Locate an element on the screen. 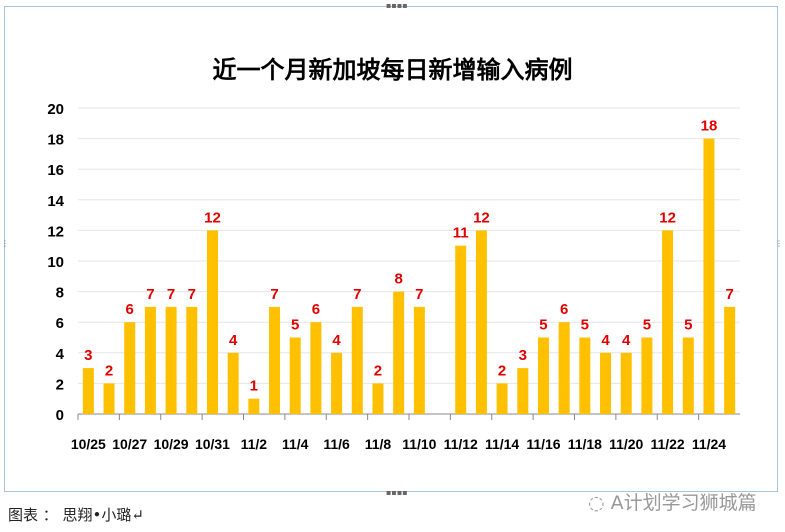  x-tick-label: 10/25 is located at coordinates (88, 444).